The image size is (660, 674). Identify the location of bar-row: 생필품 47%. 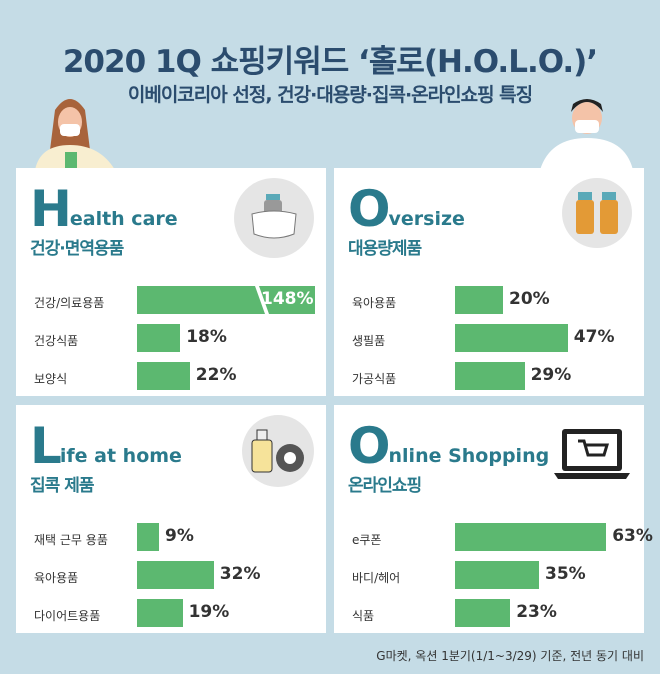
(489, 341).